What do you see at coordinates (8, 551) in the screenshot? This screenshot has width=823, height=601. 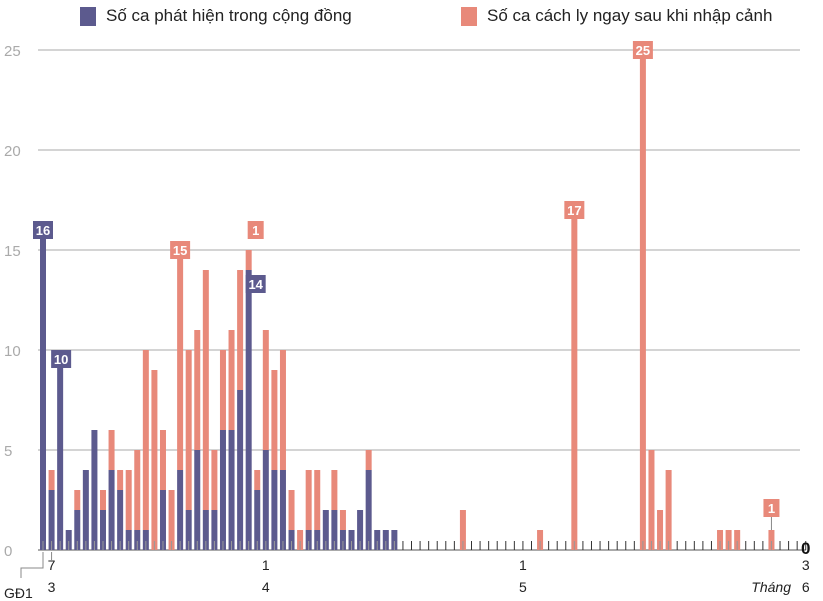 I see `y-tick-label: 0` at bounding box center [8, 551].